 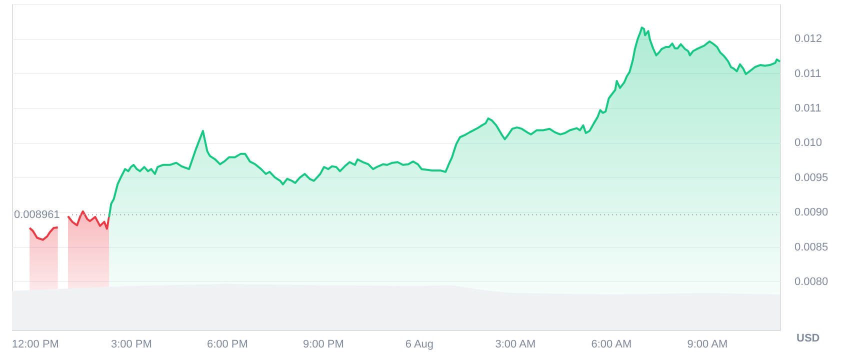 What do you see at coordinates (227, 344) in the screenshot?
I see `x-tick-label: 6:00 PM` at bounding box center [227, 344].